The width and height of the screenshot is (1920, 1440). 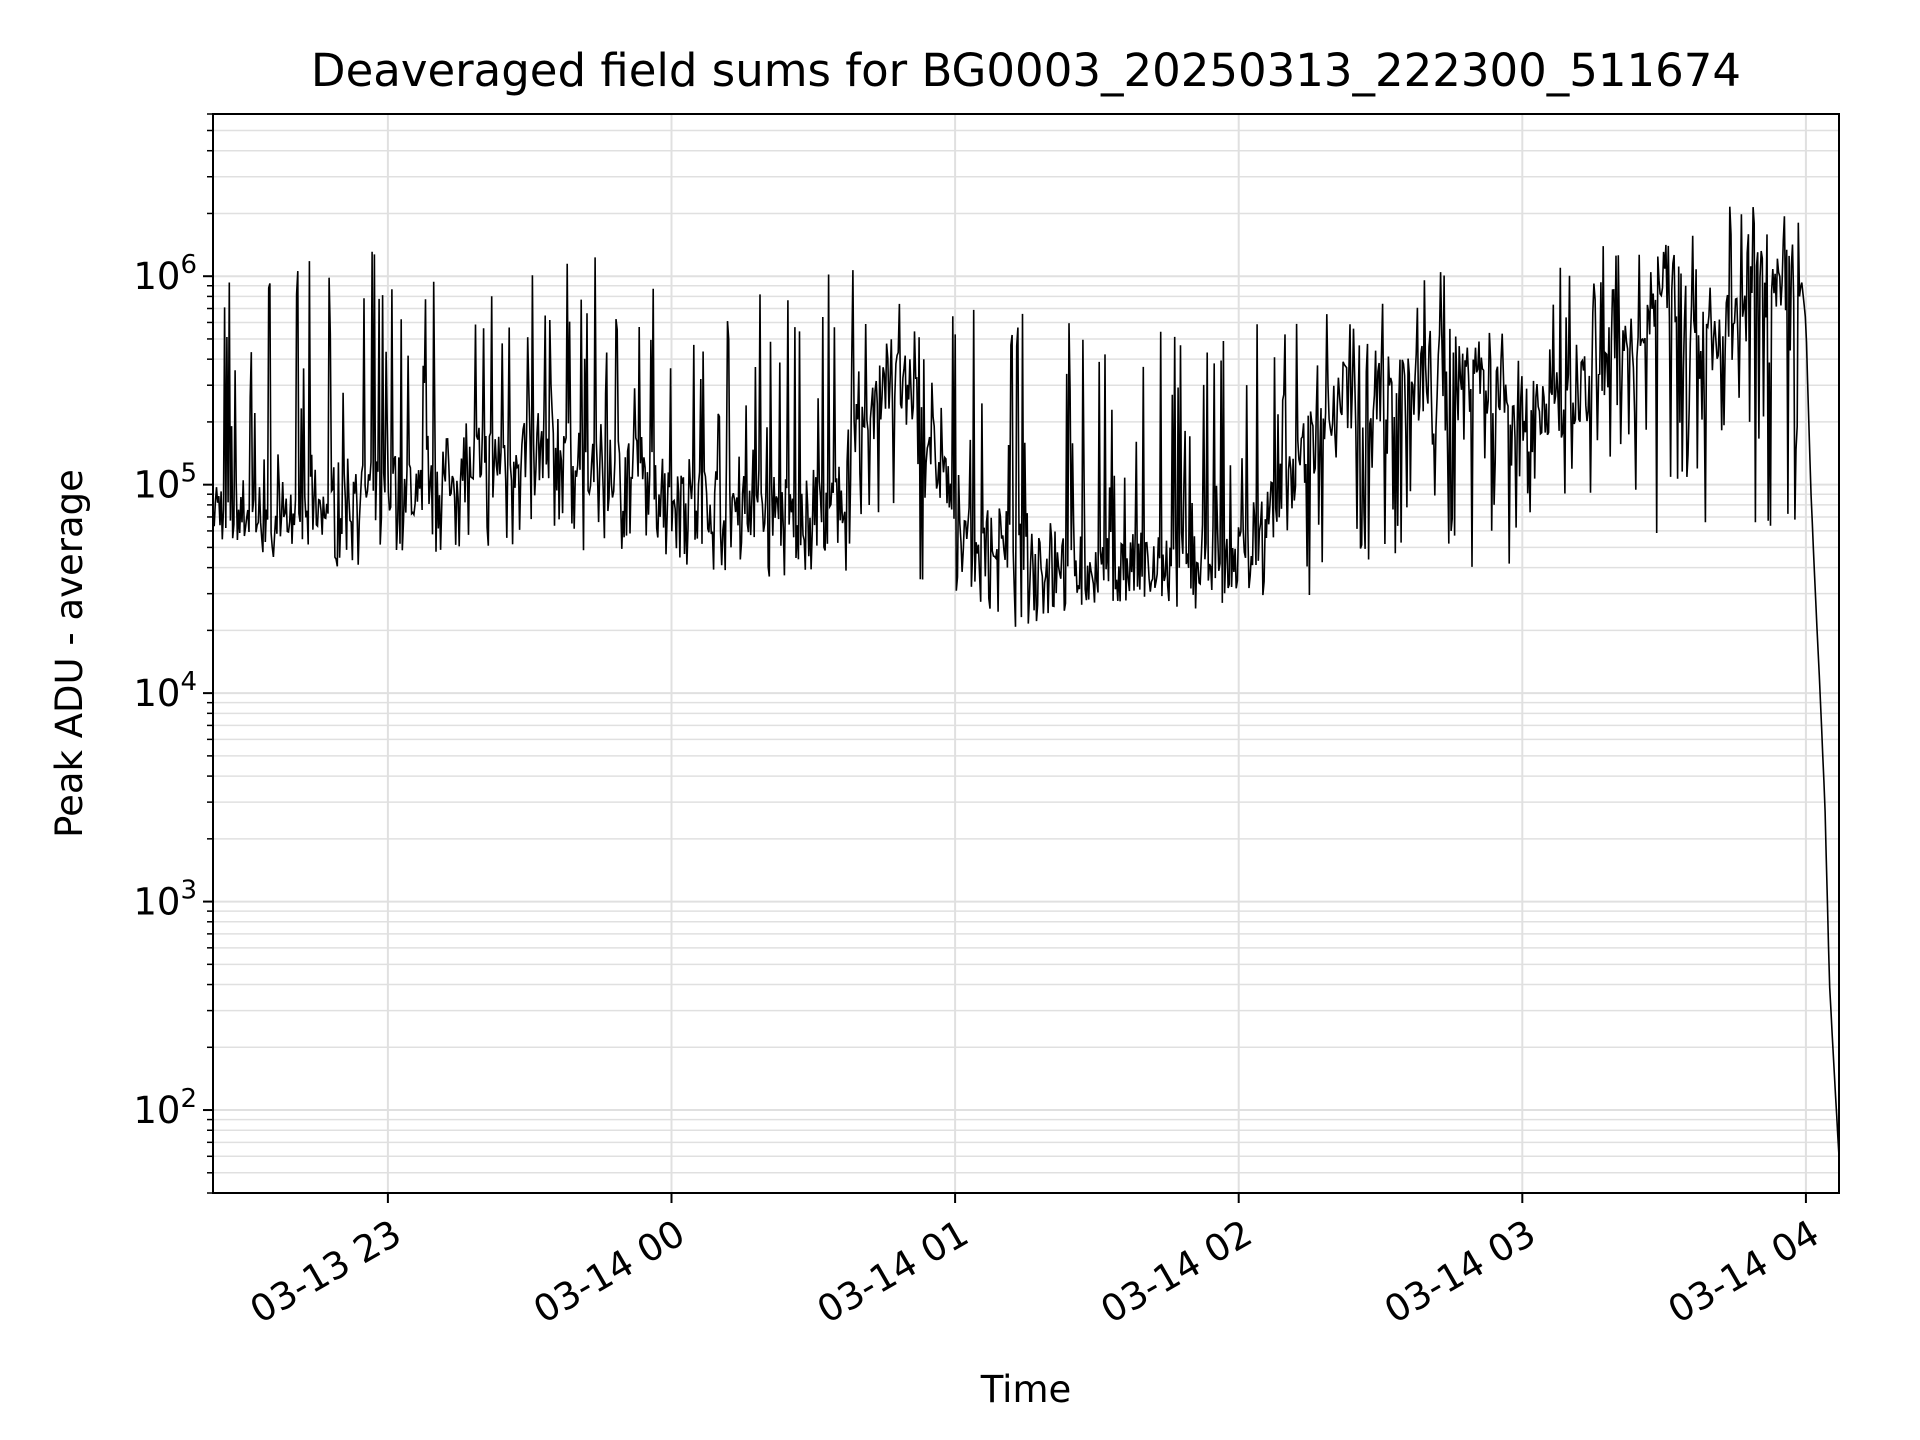 What do you see at coordinates (165, 483) in the screenshot?
I see `y-tick-label: 105` at bounding box center [165, 483].